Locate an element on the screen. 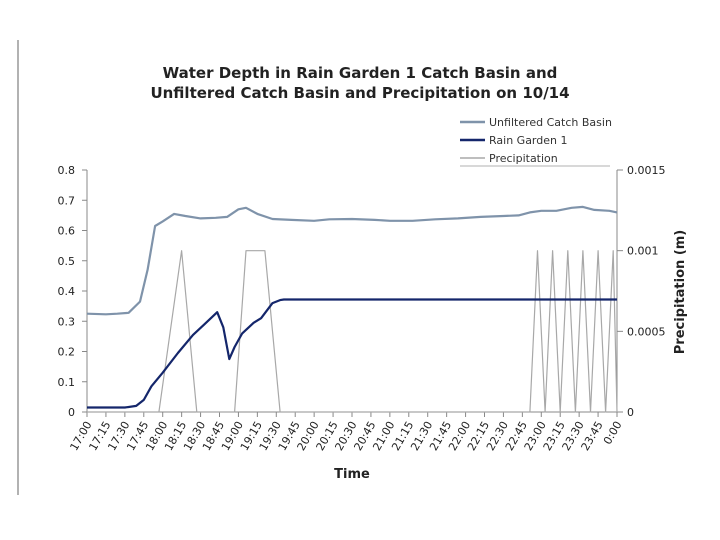  right-axis-ticks: 0 0.0005 0.001 0.0015 is located at coordinates (641, 291).